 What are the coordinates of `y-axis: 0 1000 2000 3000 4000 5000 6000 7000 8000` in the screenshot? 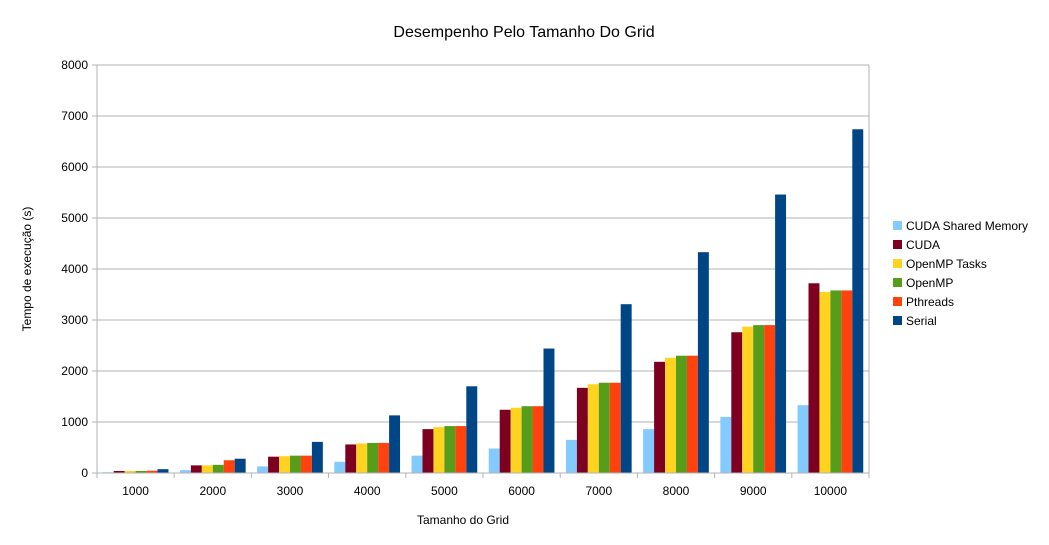 It's located at (79, 269).